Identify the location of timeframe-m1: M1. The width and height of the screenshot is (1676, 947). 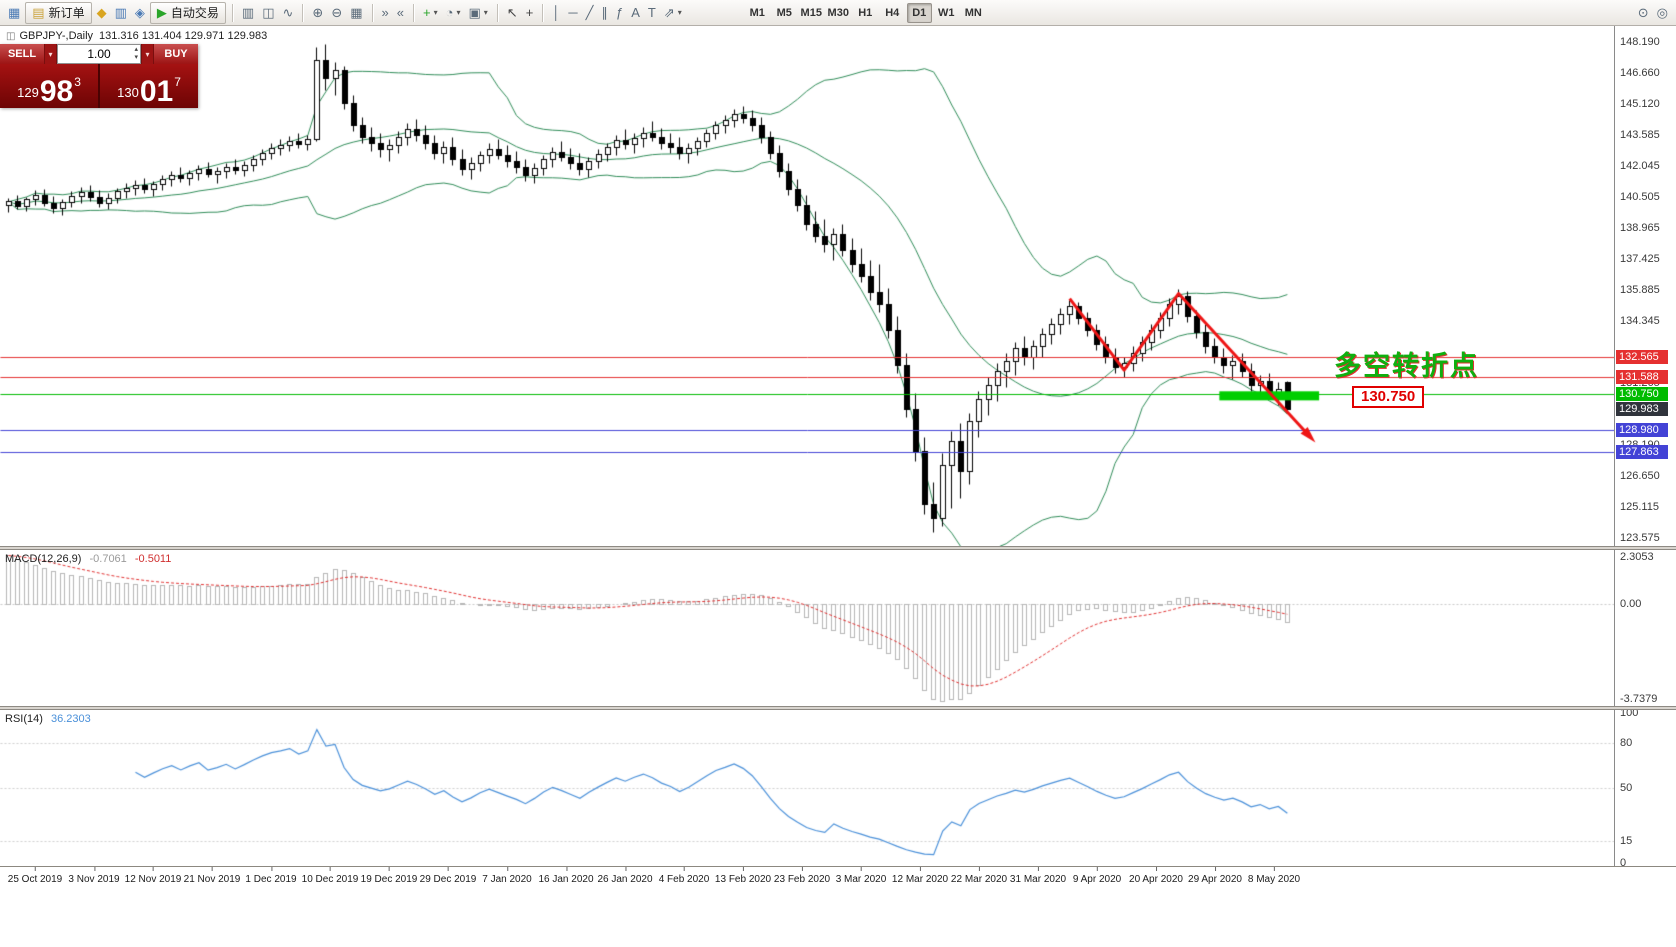
(757, 12).